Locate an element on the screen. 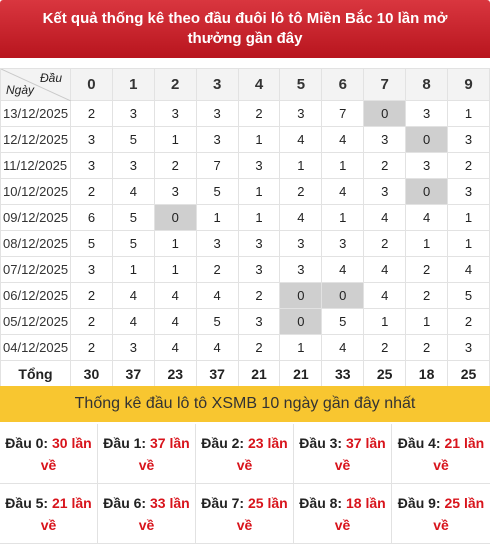 Image resolution: width=490 pixels, height=544 pixels. table-row: 07/12/2025 3 1 1 2 3 3 4 4 2 4 is located at coordinates (245, 269).